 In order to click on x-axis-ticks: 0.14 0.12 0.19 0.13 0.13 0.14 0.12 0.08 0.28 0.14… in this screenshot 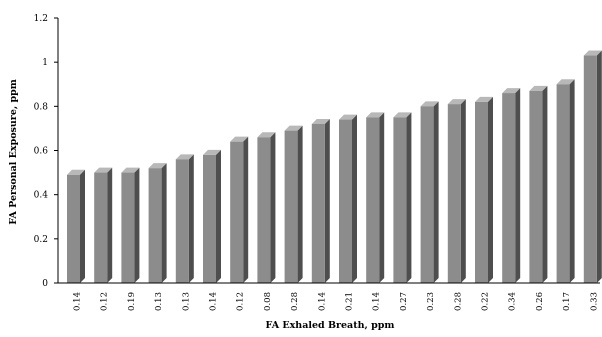, I will do `click(335, 301)`.